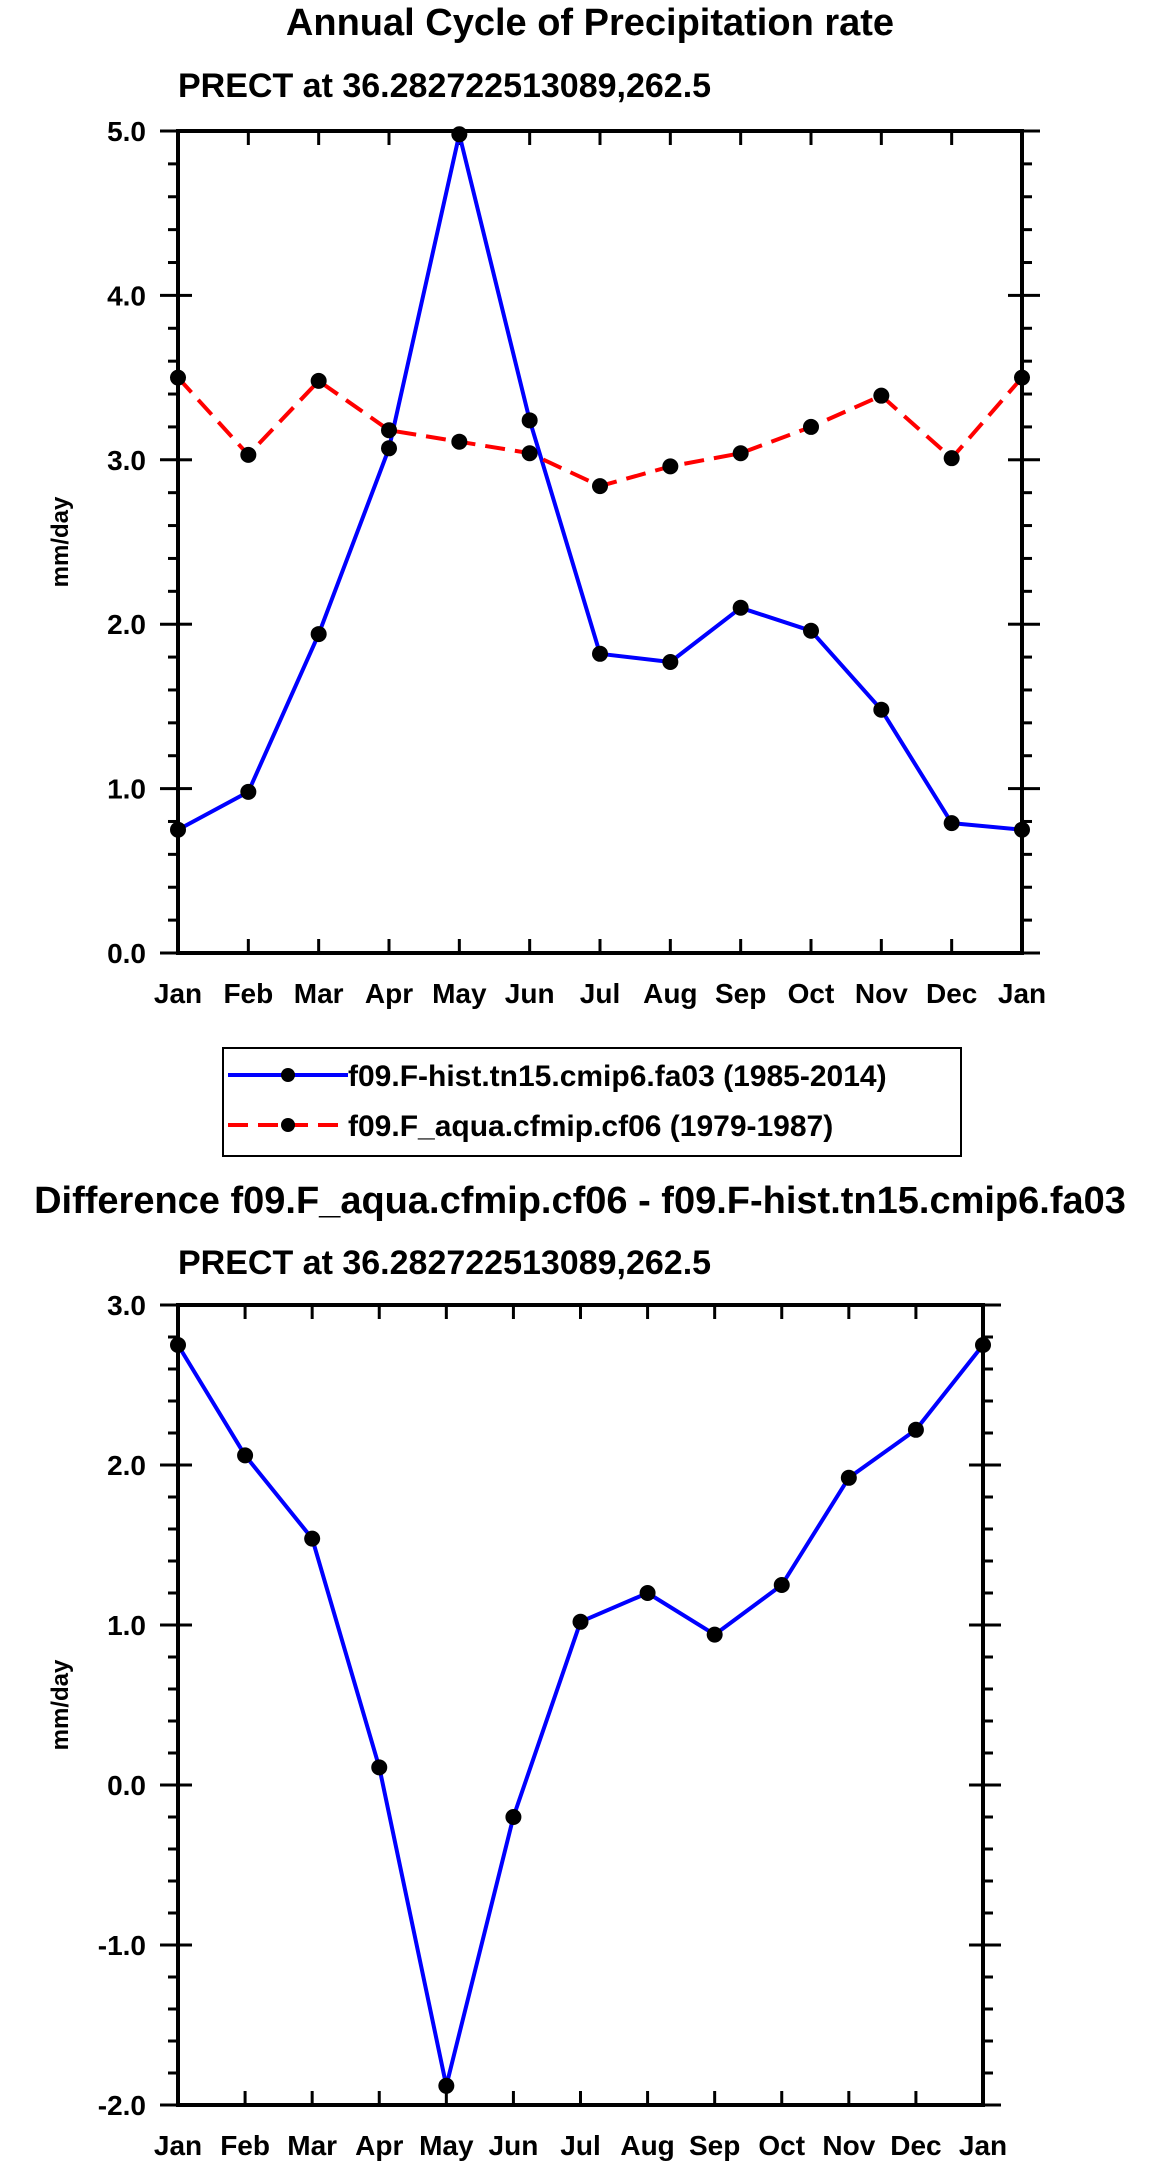 The width and height of the screenshot is (1161, 2180). I want to click on chart2-x-tick-label: Nov, so click(848, 2145).